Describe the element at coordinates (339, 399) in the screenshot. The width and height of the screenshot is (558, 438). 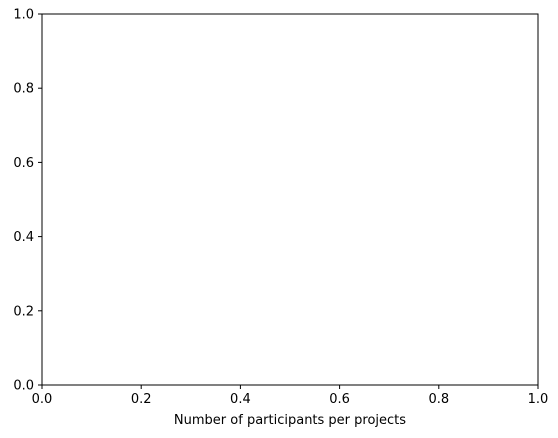
I see `x-tick-label: 0.6` at that location.